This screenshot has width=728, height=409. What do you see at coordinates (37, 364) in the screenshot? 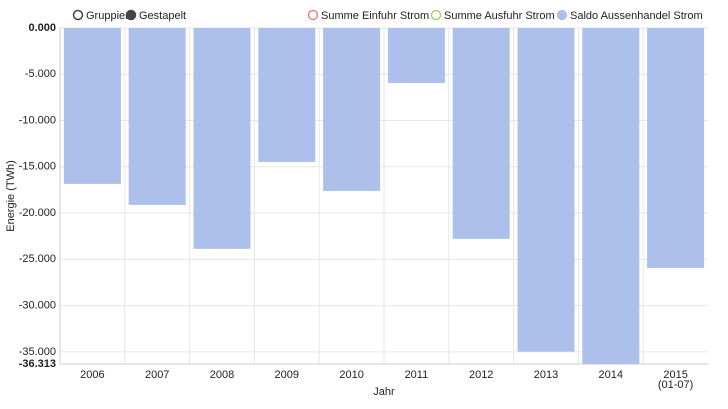
I see `y-tick-label: -36.313` at bounding box center [37, 364].